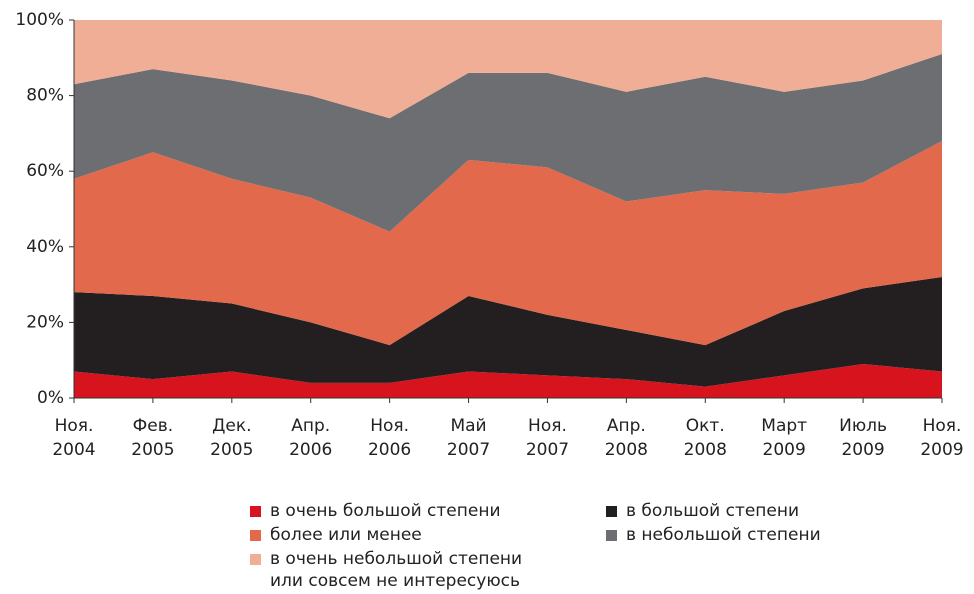 The height and width of the screenshot is (594, 974). What do you see at coordinates (45, 96) in the screenshot?
I see `y-tick-label: 80%` at bounding box center [45, 96].